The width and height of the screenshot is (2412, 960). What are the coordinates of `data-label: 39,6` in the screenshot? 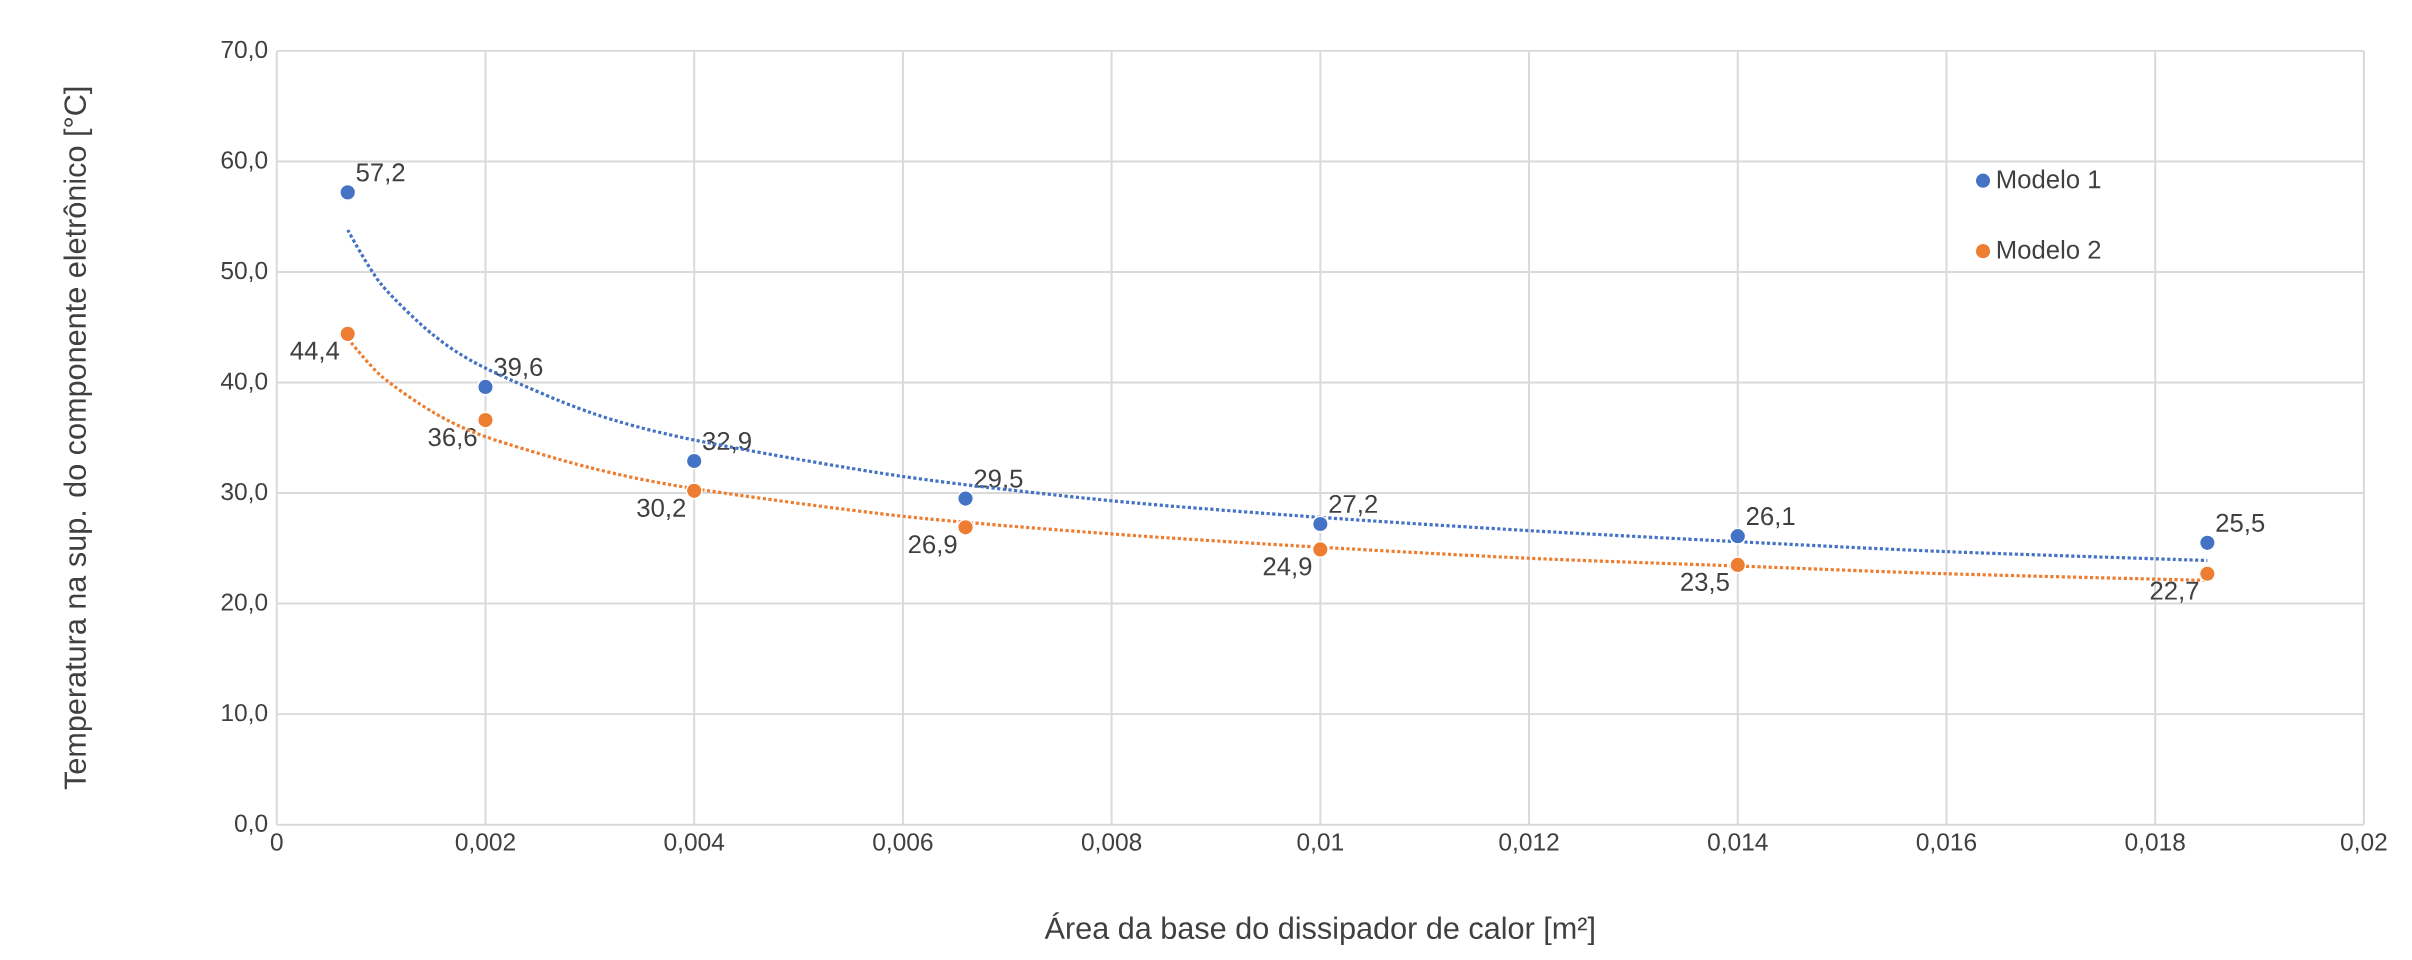 It's located at (518, 368).